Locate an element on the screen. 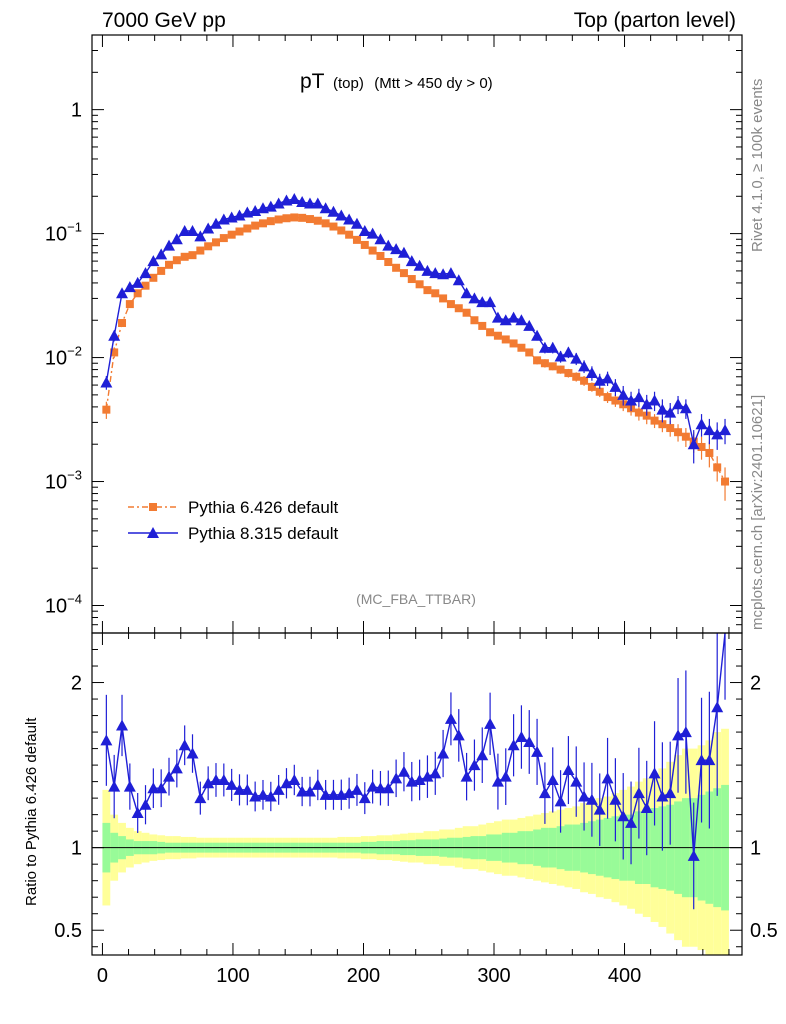 The height and width of the screenshot is (1024, 786). plot-title-main: pT is located at coordinates (312, 81).